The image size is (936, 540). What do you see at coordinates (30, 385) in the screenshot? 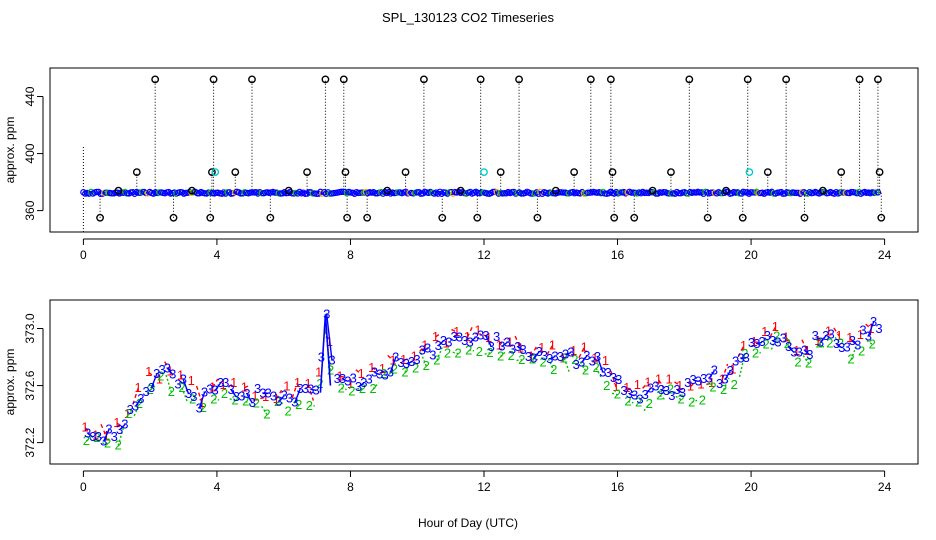
I see `bottom-y-tick-label-1: 372.6` at bounding box center [30, 385].